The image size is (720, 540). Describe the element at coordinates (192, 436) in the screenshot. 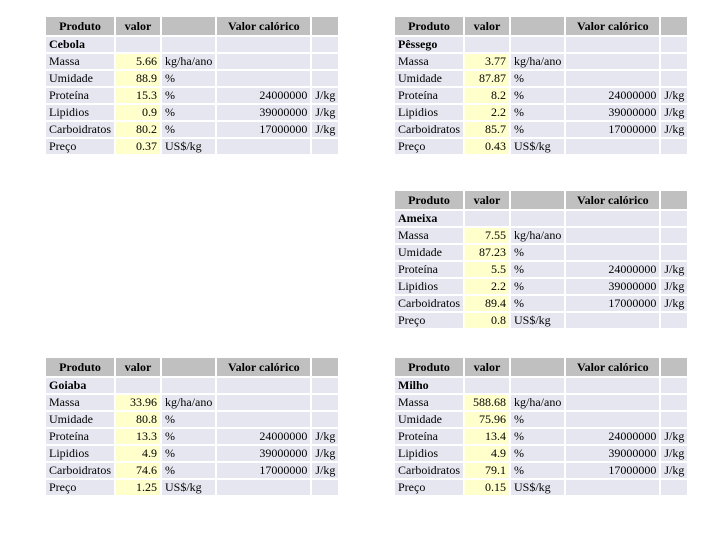

I see `table-row: Proteína 13.3% 24000000 J/kg` at that location.